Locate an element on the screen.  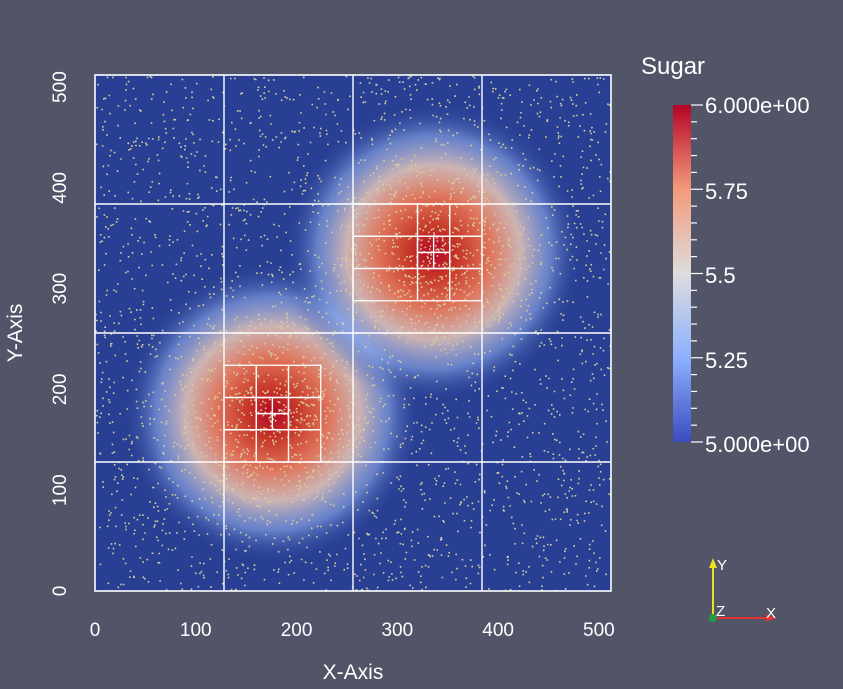
orientation-x-label: X is located at coordinates (771, 613).